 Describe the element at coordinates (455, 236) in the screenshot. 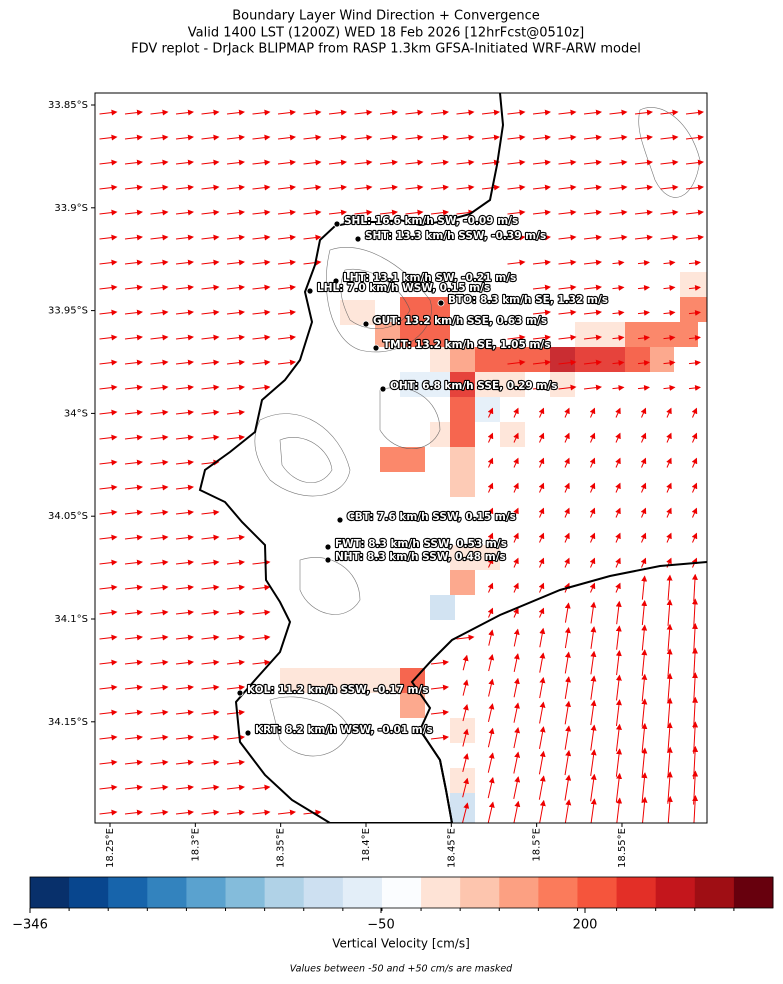

I see `station-label: SHT: 13.3 km/h SSW, -0.39 m/s` at that location.